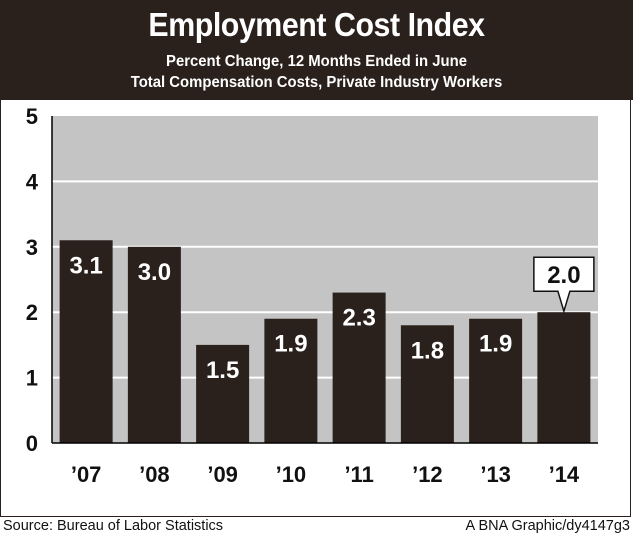 The image size is (633, 539). What do you see at coordinates (86, 474) in the screenshot?
I see `x-tick-label: ’07` at bounding box center [86, 474].